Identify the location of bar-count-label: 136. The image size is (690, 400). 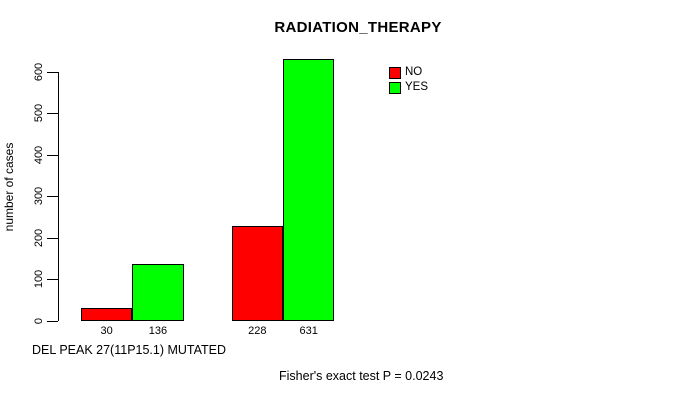
(158, 330).